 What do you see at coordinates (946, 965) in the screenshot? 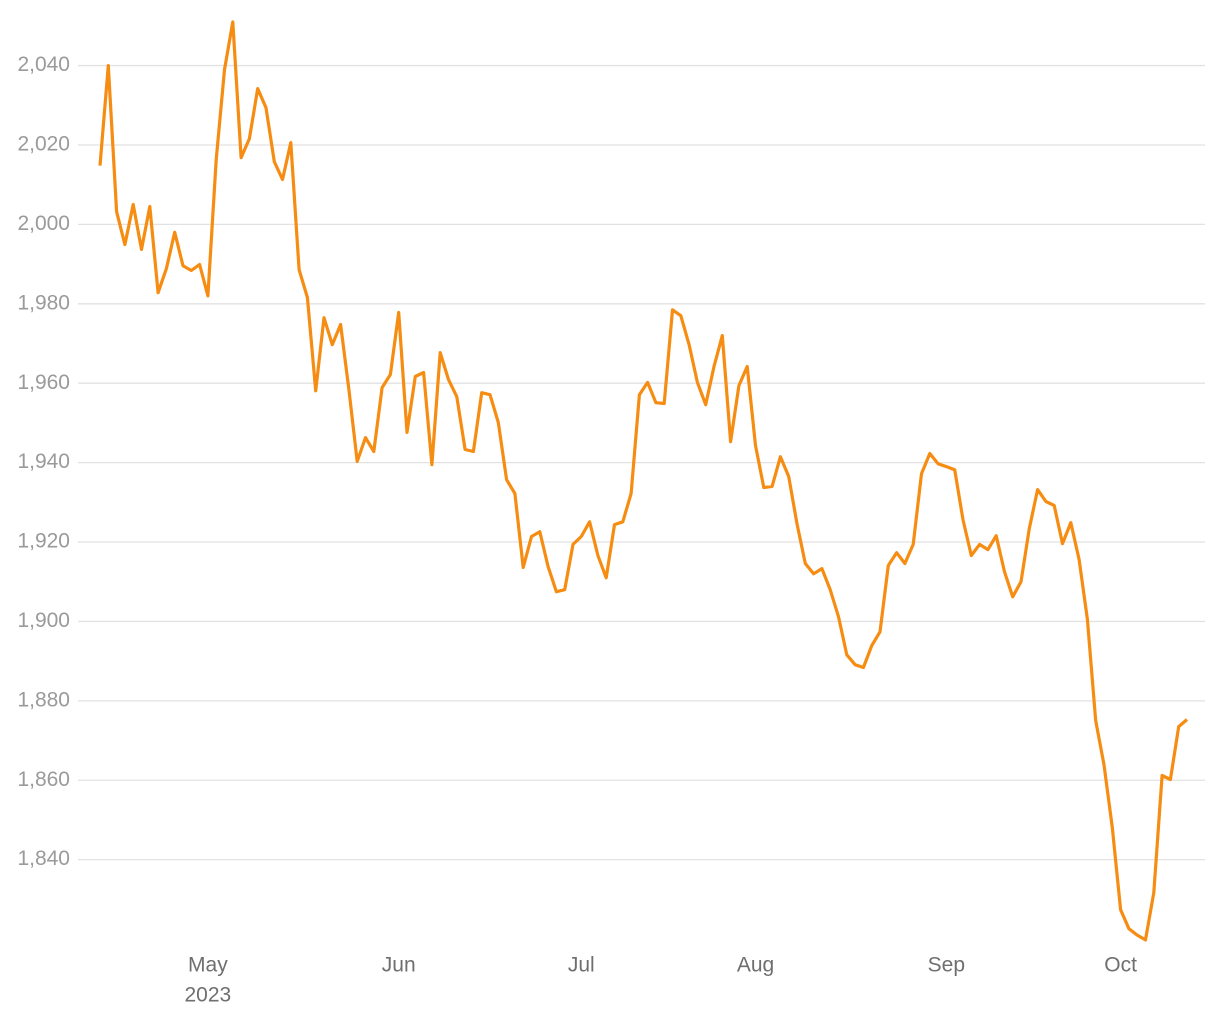
I see `x-tick-label: Sep` at bounding box center [946, 965].